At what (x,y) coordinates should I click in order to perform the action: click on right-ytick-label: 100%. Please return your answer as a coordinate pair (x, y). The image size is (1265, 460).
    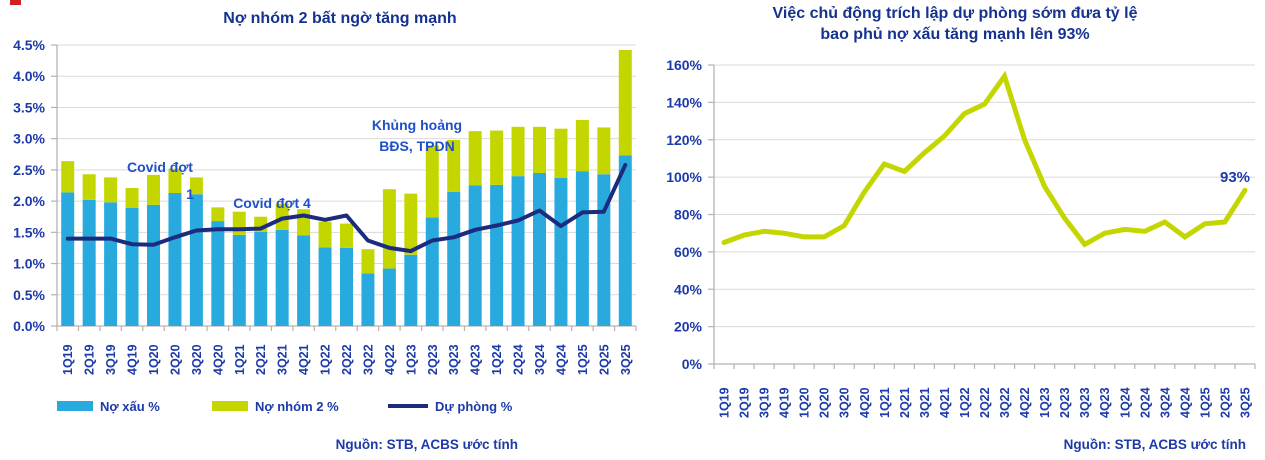
    Looking at the image, I should click on (684, 177).